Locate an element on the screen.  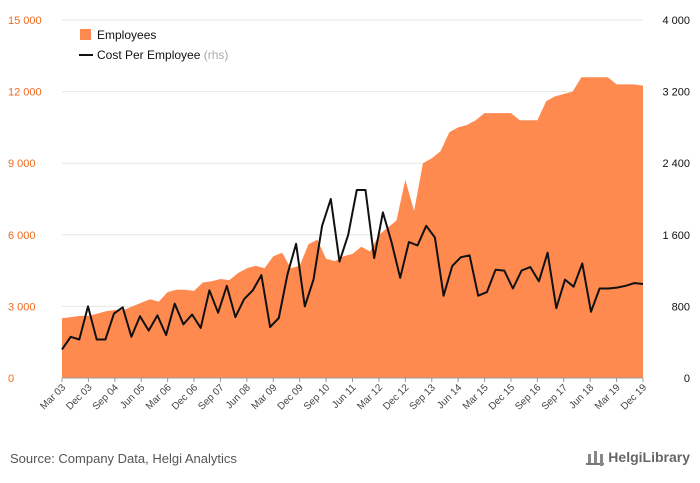
right-tick-label: 4 000 is located at coordinates (676, 21).